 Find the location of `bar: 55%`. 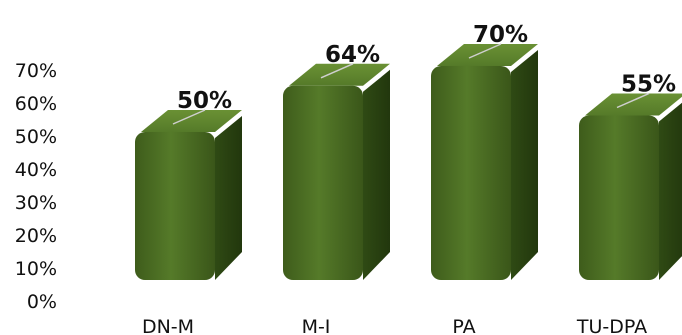

bar: 55% is located at coordinates (630, 176).